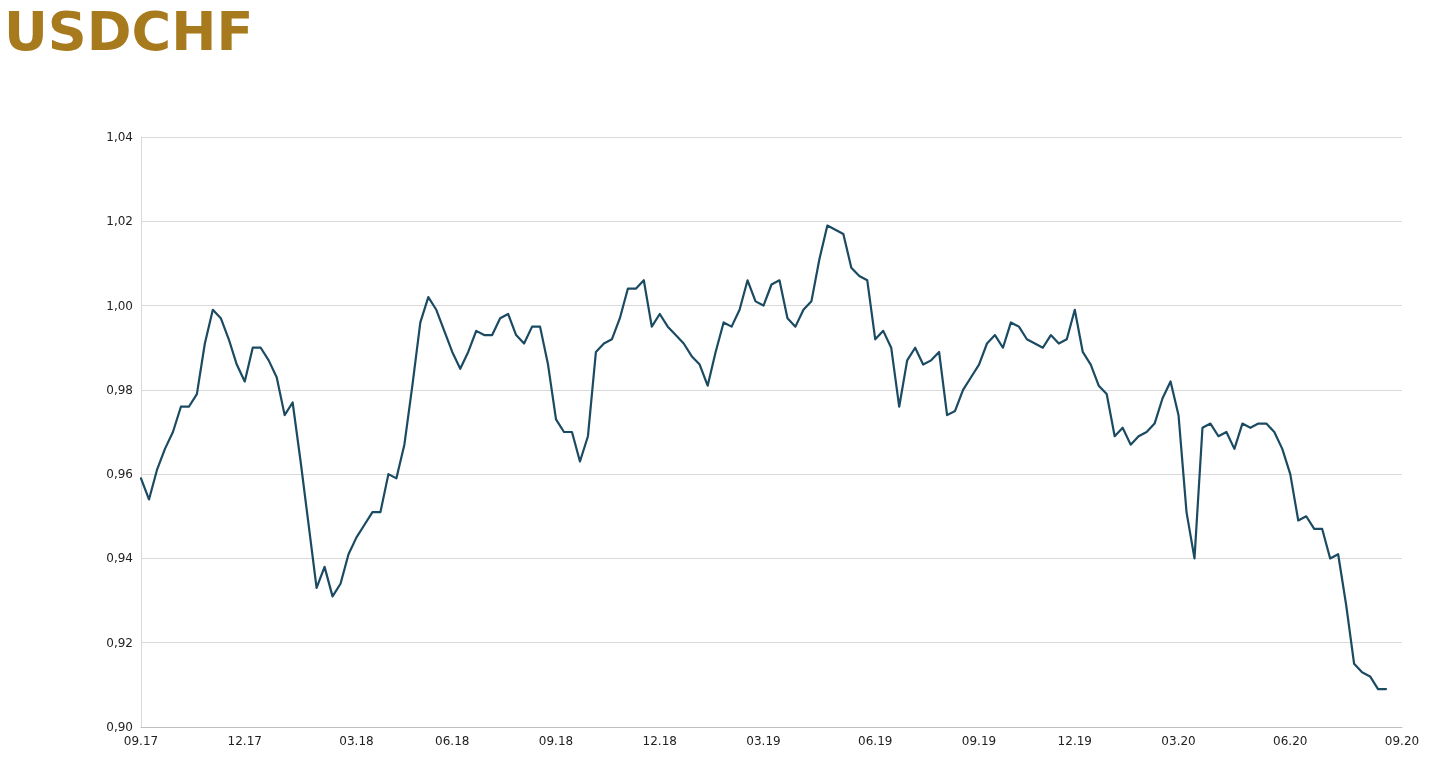  What do you see at coordinates (356, 741) in the screenshot?
I see `x-tick-label: 03.18` at bounding box center [356, 741].